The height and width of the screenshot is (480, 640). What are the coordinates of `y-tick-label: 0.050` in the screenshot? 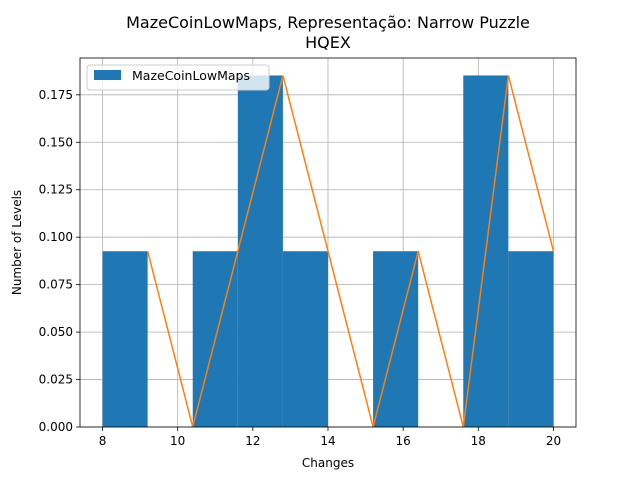 It's located at (56, 332).